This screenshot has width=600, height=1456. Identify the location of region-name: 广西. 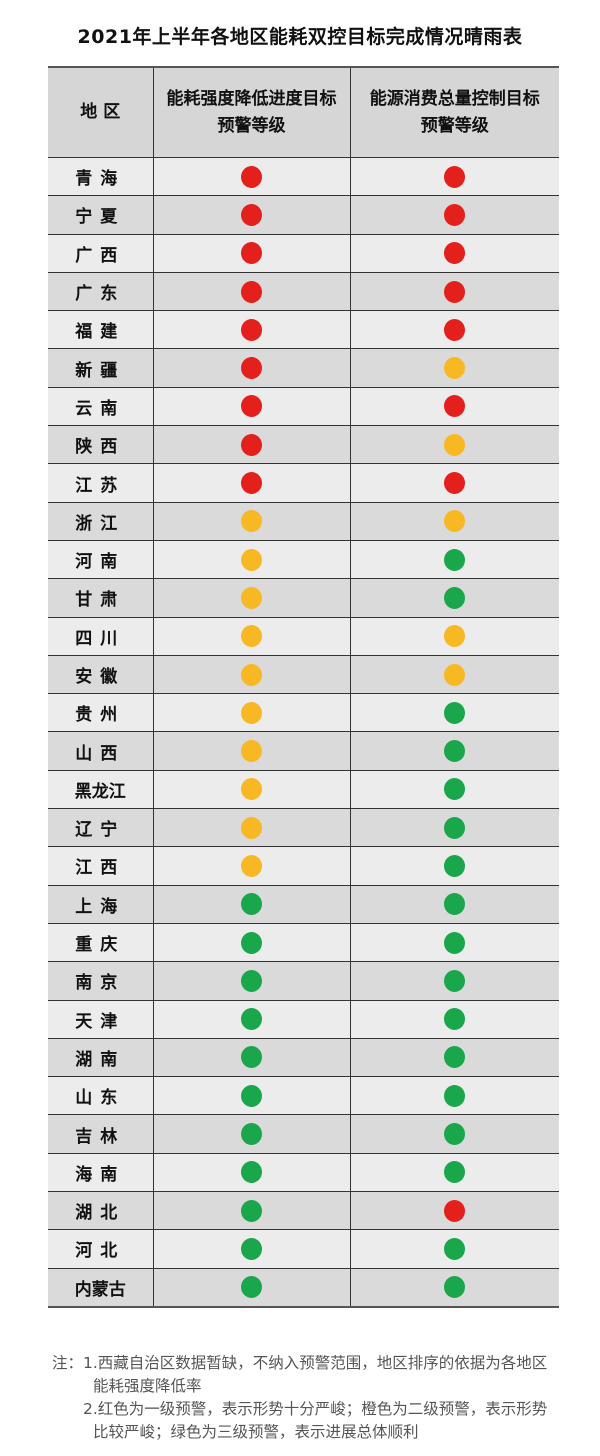
(100, 255).